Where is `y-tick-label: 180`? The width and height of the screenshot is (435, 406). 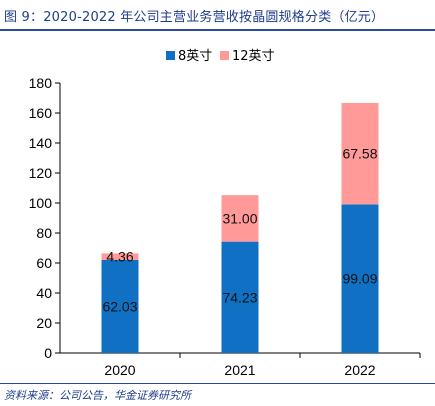
y-tick-label: 180 is located at coordinates (41, 83).